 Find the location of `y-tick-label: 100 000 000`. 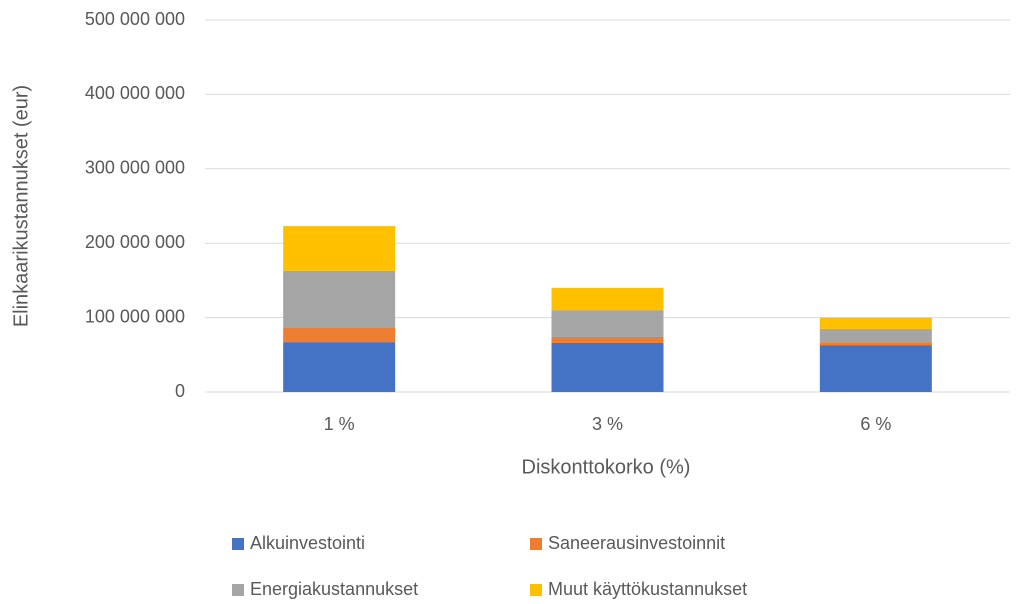

y-tick-label: 100 000 000 is located at coordinates (135, 316).